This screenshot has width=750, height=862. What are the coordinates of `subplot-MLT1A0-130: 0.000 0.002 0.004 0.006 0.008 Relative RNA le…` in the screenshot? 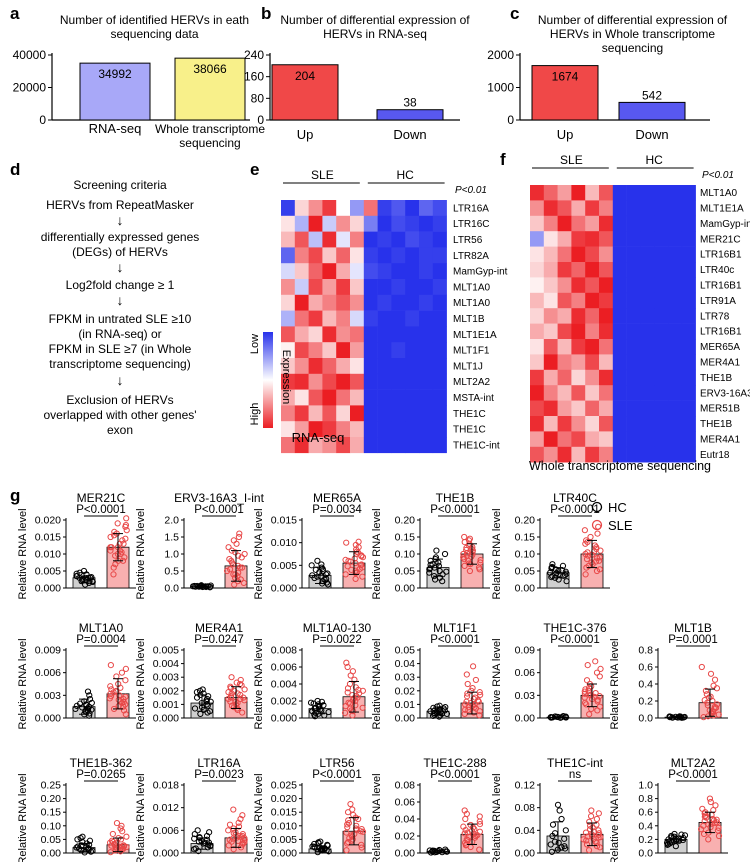 It's located at (312, 675).